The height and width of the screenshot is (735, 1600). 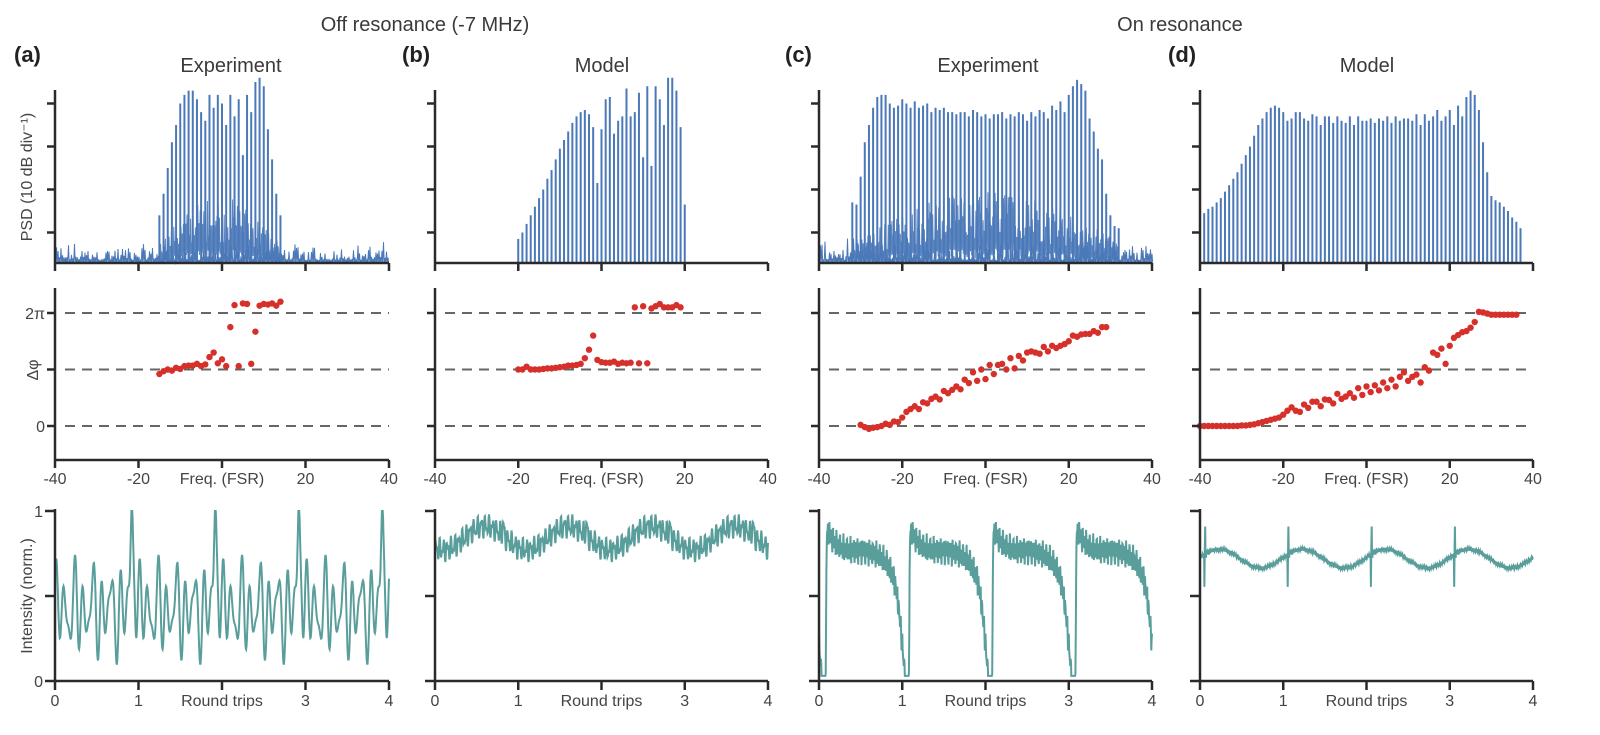 I want to click on intensity-plot: 1 0 Intensity (norm.) 0 1 3 4 Round trips, so click(x=206, y=607).